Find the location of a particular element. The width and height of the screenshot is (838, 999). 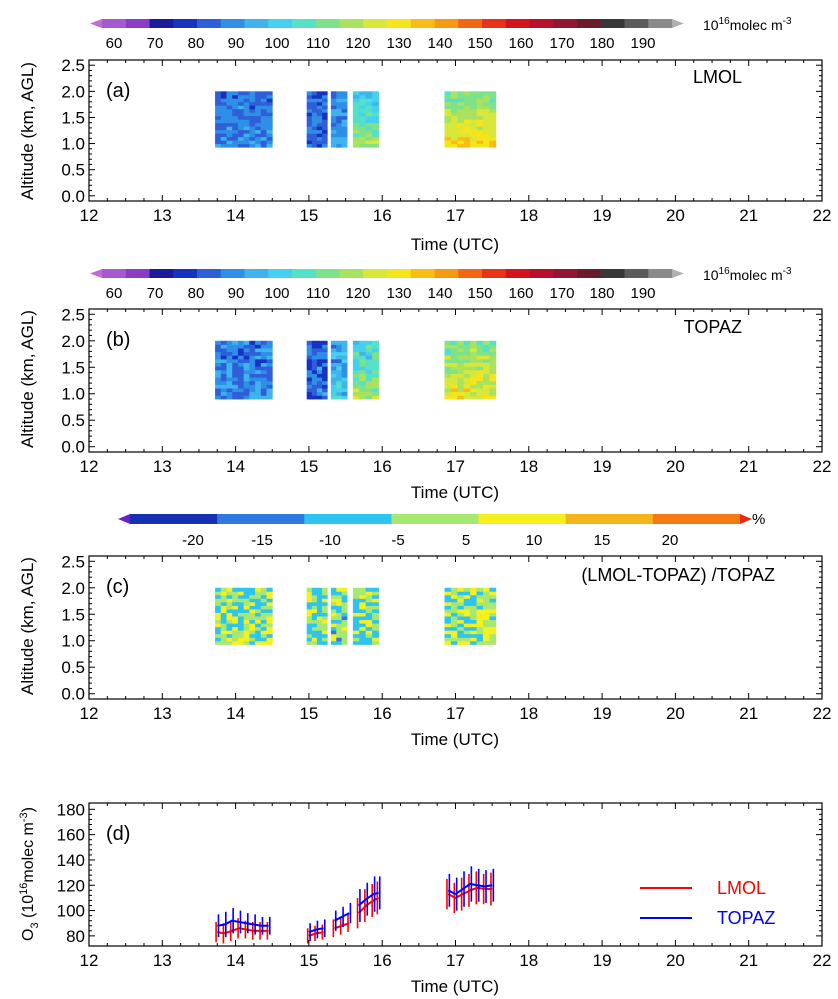

legend-label-topaz: TOPAZ is located at coordinates (746, 918).